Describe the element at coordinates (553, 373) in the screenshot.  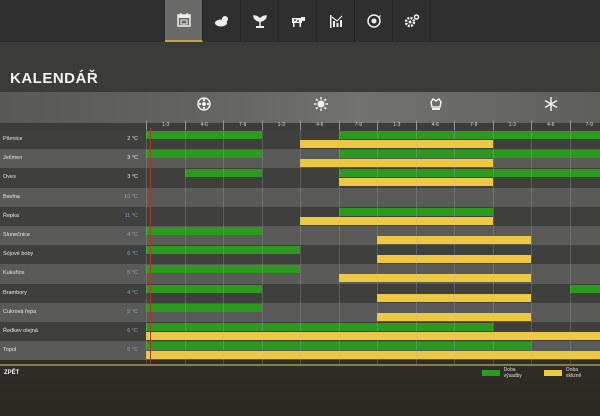
I see `legend-harvest-swatch` at that location.